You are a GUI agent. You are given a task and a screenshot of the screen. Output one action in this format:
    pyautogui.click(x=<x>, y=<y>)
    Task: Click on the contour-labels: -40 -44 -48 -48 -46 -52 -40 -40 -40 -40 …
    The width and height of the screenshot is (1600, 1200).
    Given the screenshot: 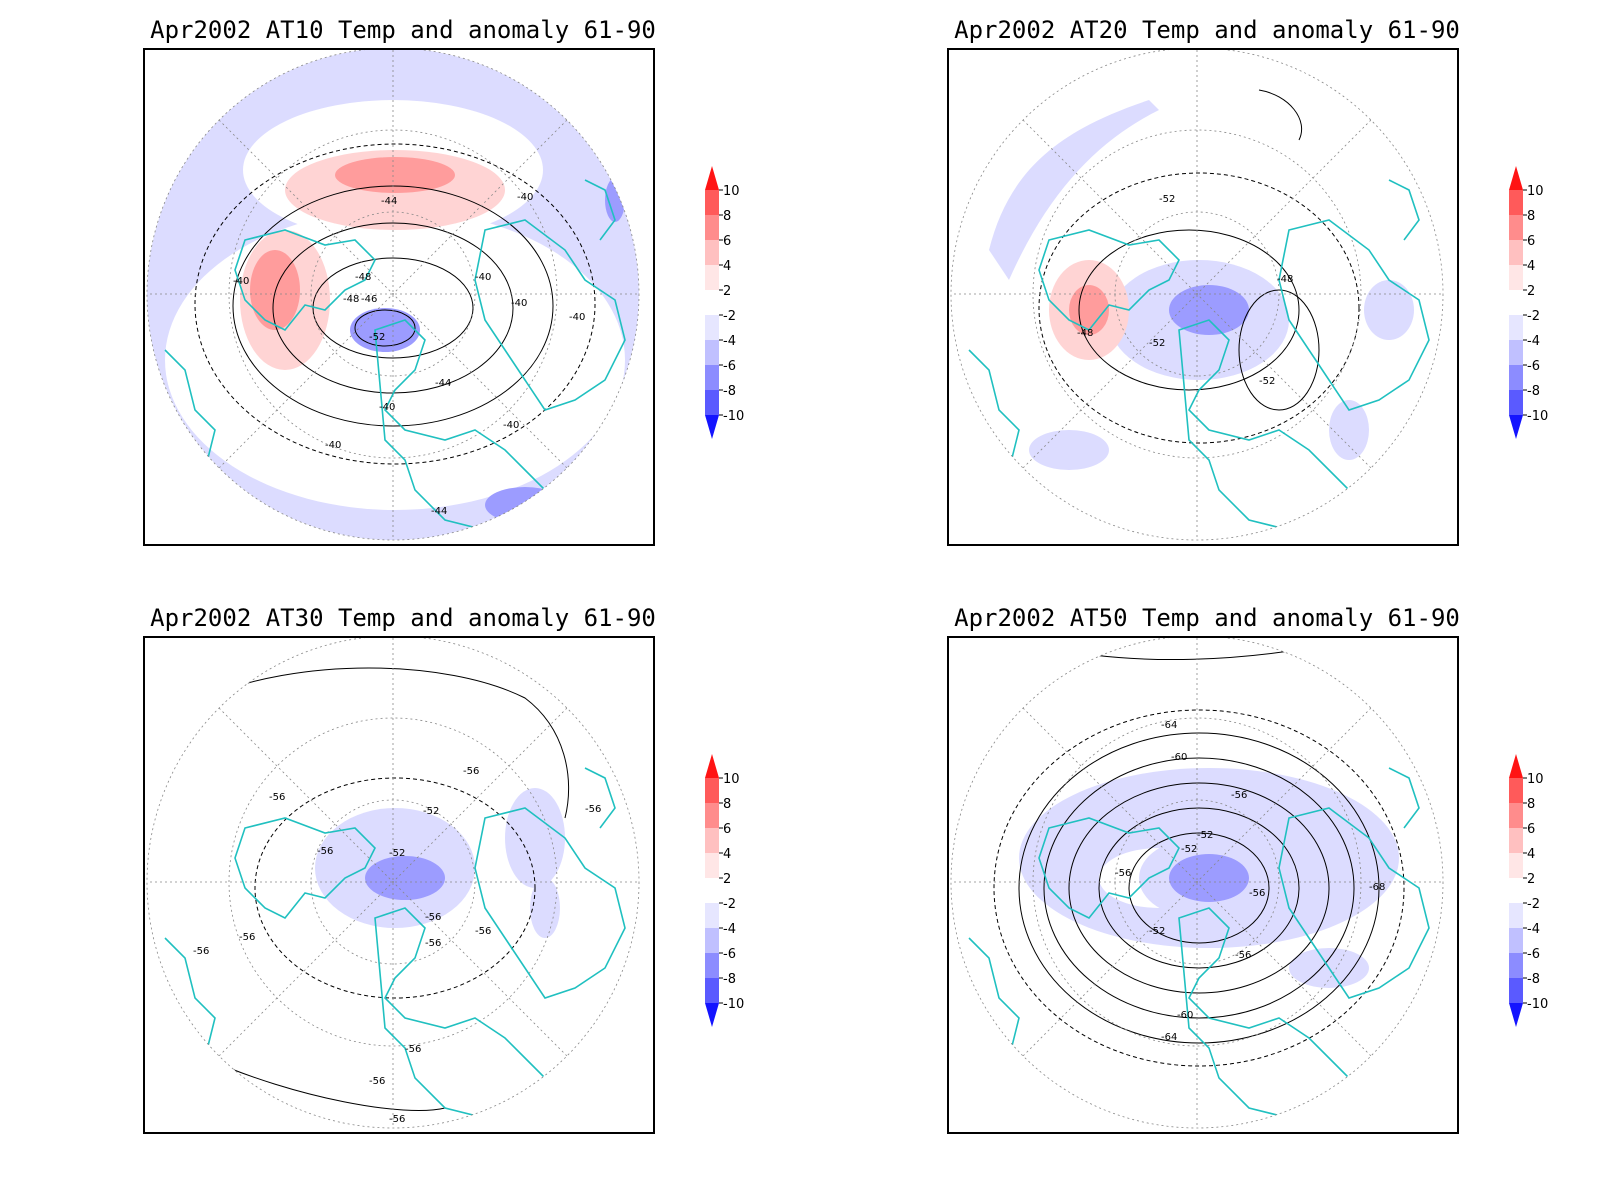 What is the action you would take?
    pyautogui.click(x=409, y=354)
    